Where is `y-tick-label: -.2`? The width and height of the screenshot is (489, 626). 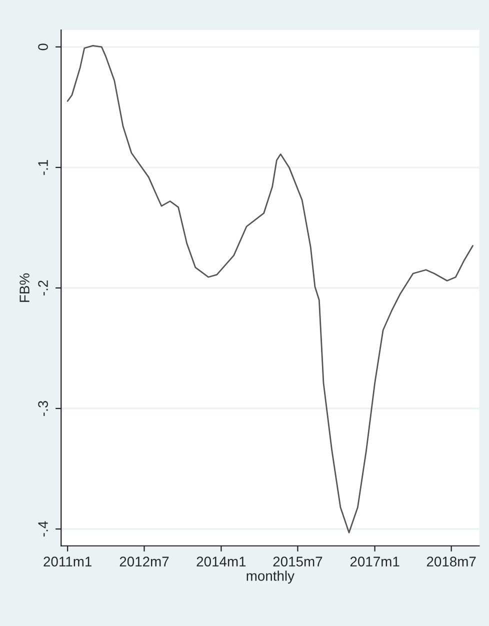 y-tick-label: -.2 is located at coordinates (43, 288).